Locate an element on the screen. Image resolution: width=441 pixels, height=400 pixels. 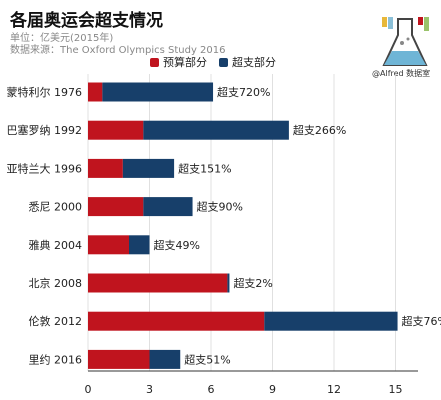
x-tick-label-0: 0 is located at coordinates (88, 389).